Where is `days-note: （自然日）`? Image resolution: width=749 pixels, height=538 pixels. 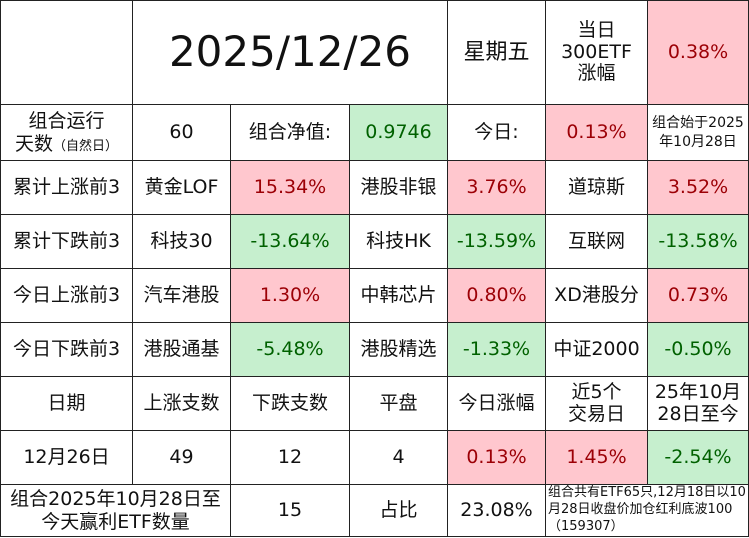
days-note: （自然日） is located at coordinates (86, 146).